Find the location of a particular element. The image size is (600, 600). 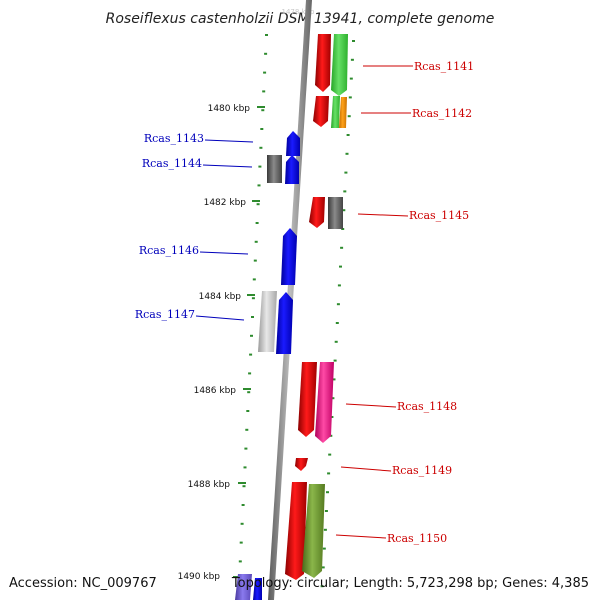

gene-label-rcas-1149: Rcas_1149 is located at coordinates (422, 470).